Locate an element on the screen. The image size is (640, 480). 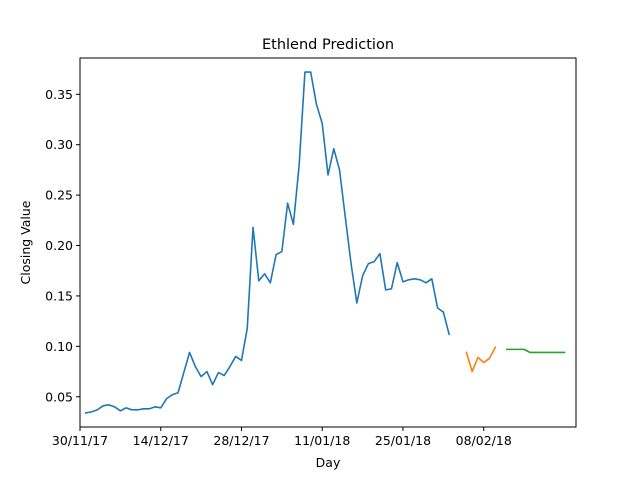
y-tick-label: 0.25 is located at coordinates (59, 195).